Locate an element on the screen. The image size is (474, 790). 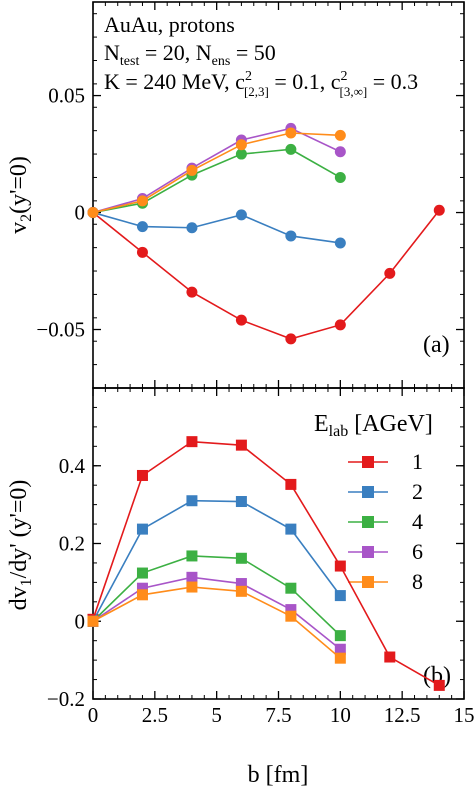
annotation-line-1: AuAu, protons is located at coordinates (169, 24).